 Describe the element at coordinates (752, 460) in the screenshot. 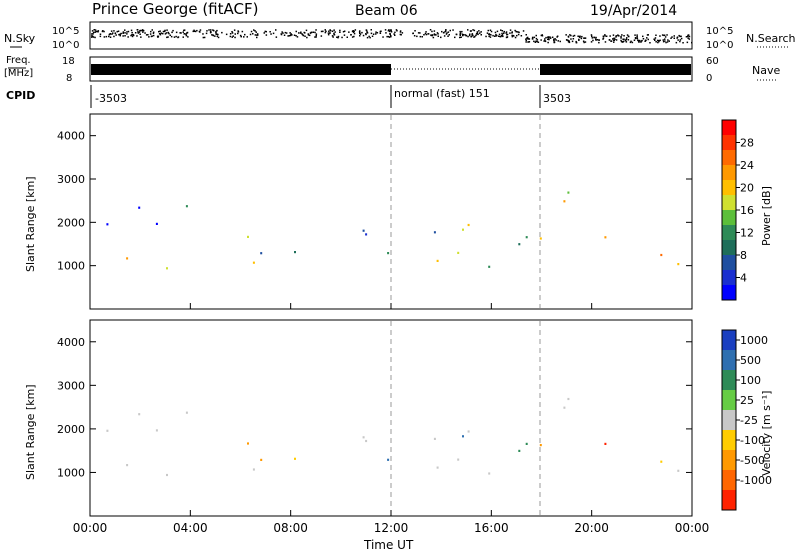

I see `colorbar-tick-label: -500` at that location.